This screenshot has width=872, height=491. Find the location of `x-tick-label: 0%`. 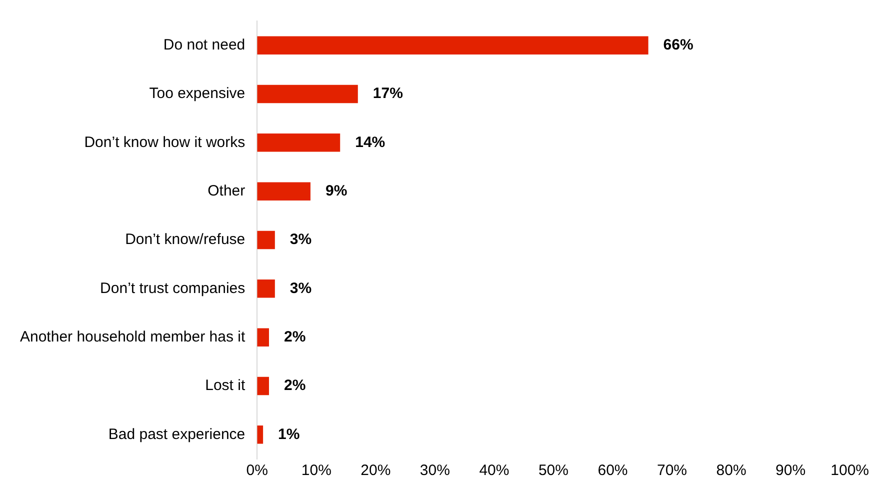

x-tick-label: 0% is located at coordinates (257, 471).